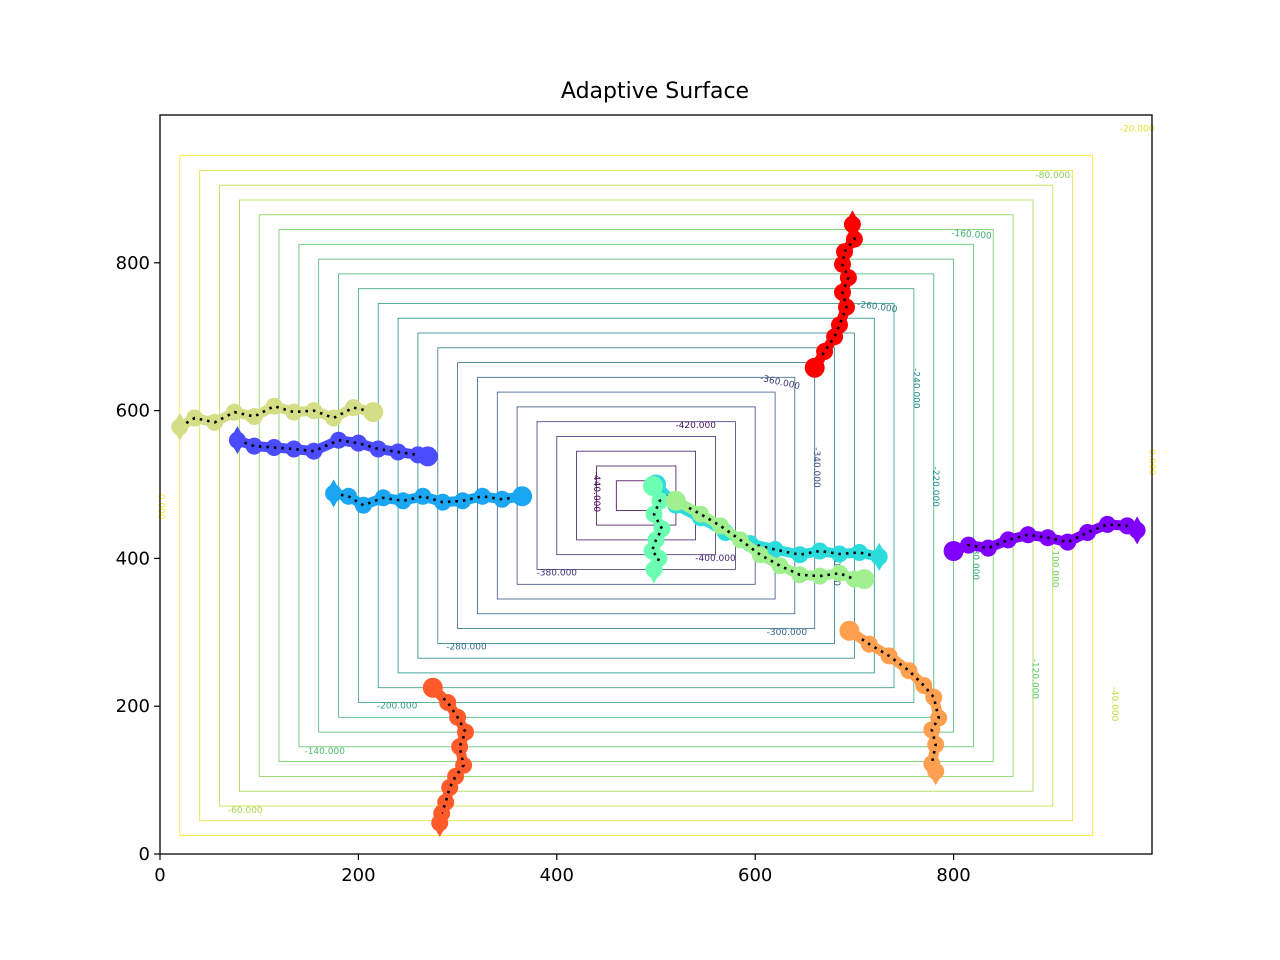 The image size is (1280, 960). Describe the element at coordinates (787, 633) in the screenshot. I see `contour-label: -300.000` at that location.